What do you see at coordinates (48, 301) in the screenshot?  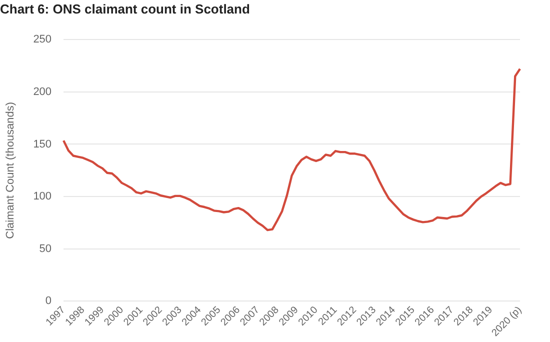 I see `y-tick-label: 0` at bounding box center [48, 301].